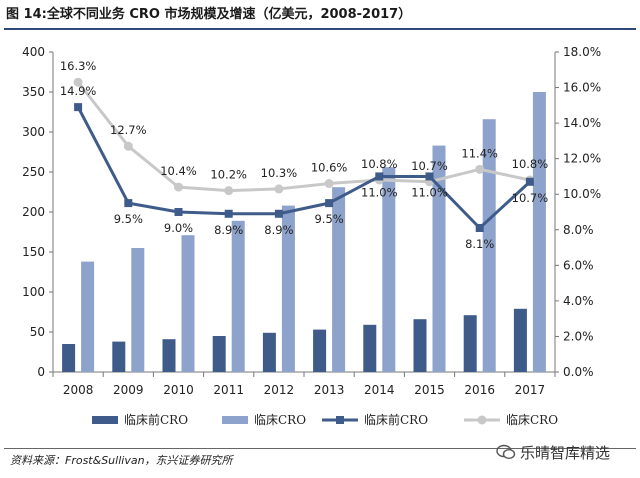 The width and height of the screenshot is (640, 478). Describe the element at coordinates (506, 452) in the screenshot. I see `wechat-icon` at that location.